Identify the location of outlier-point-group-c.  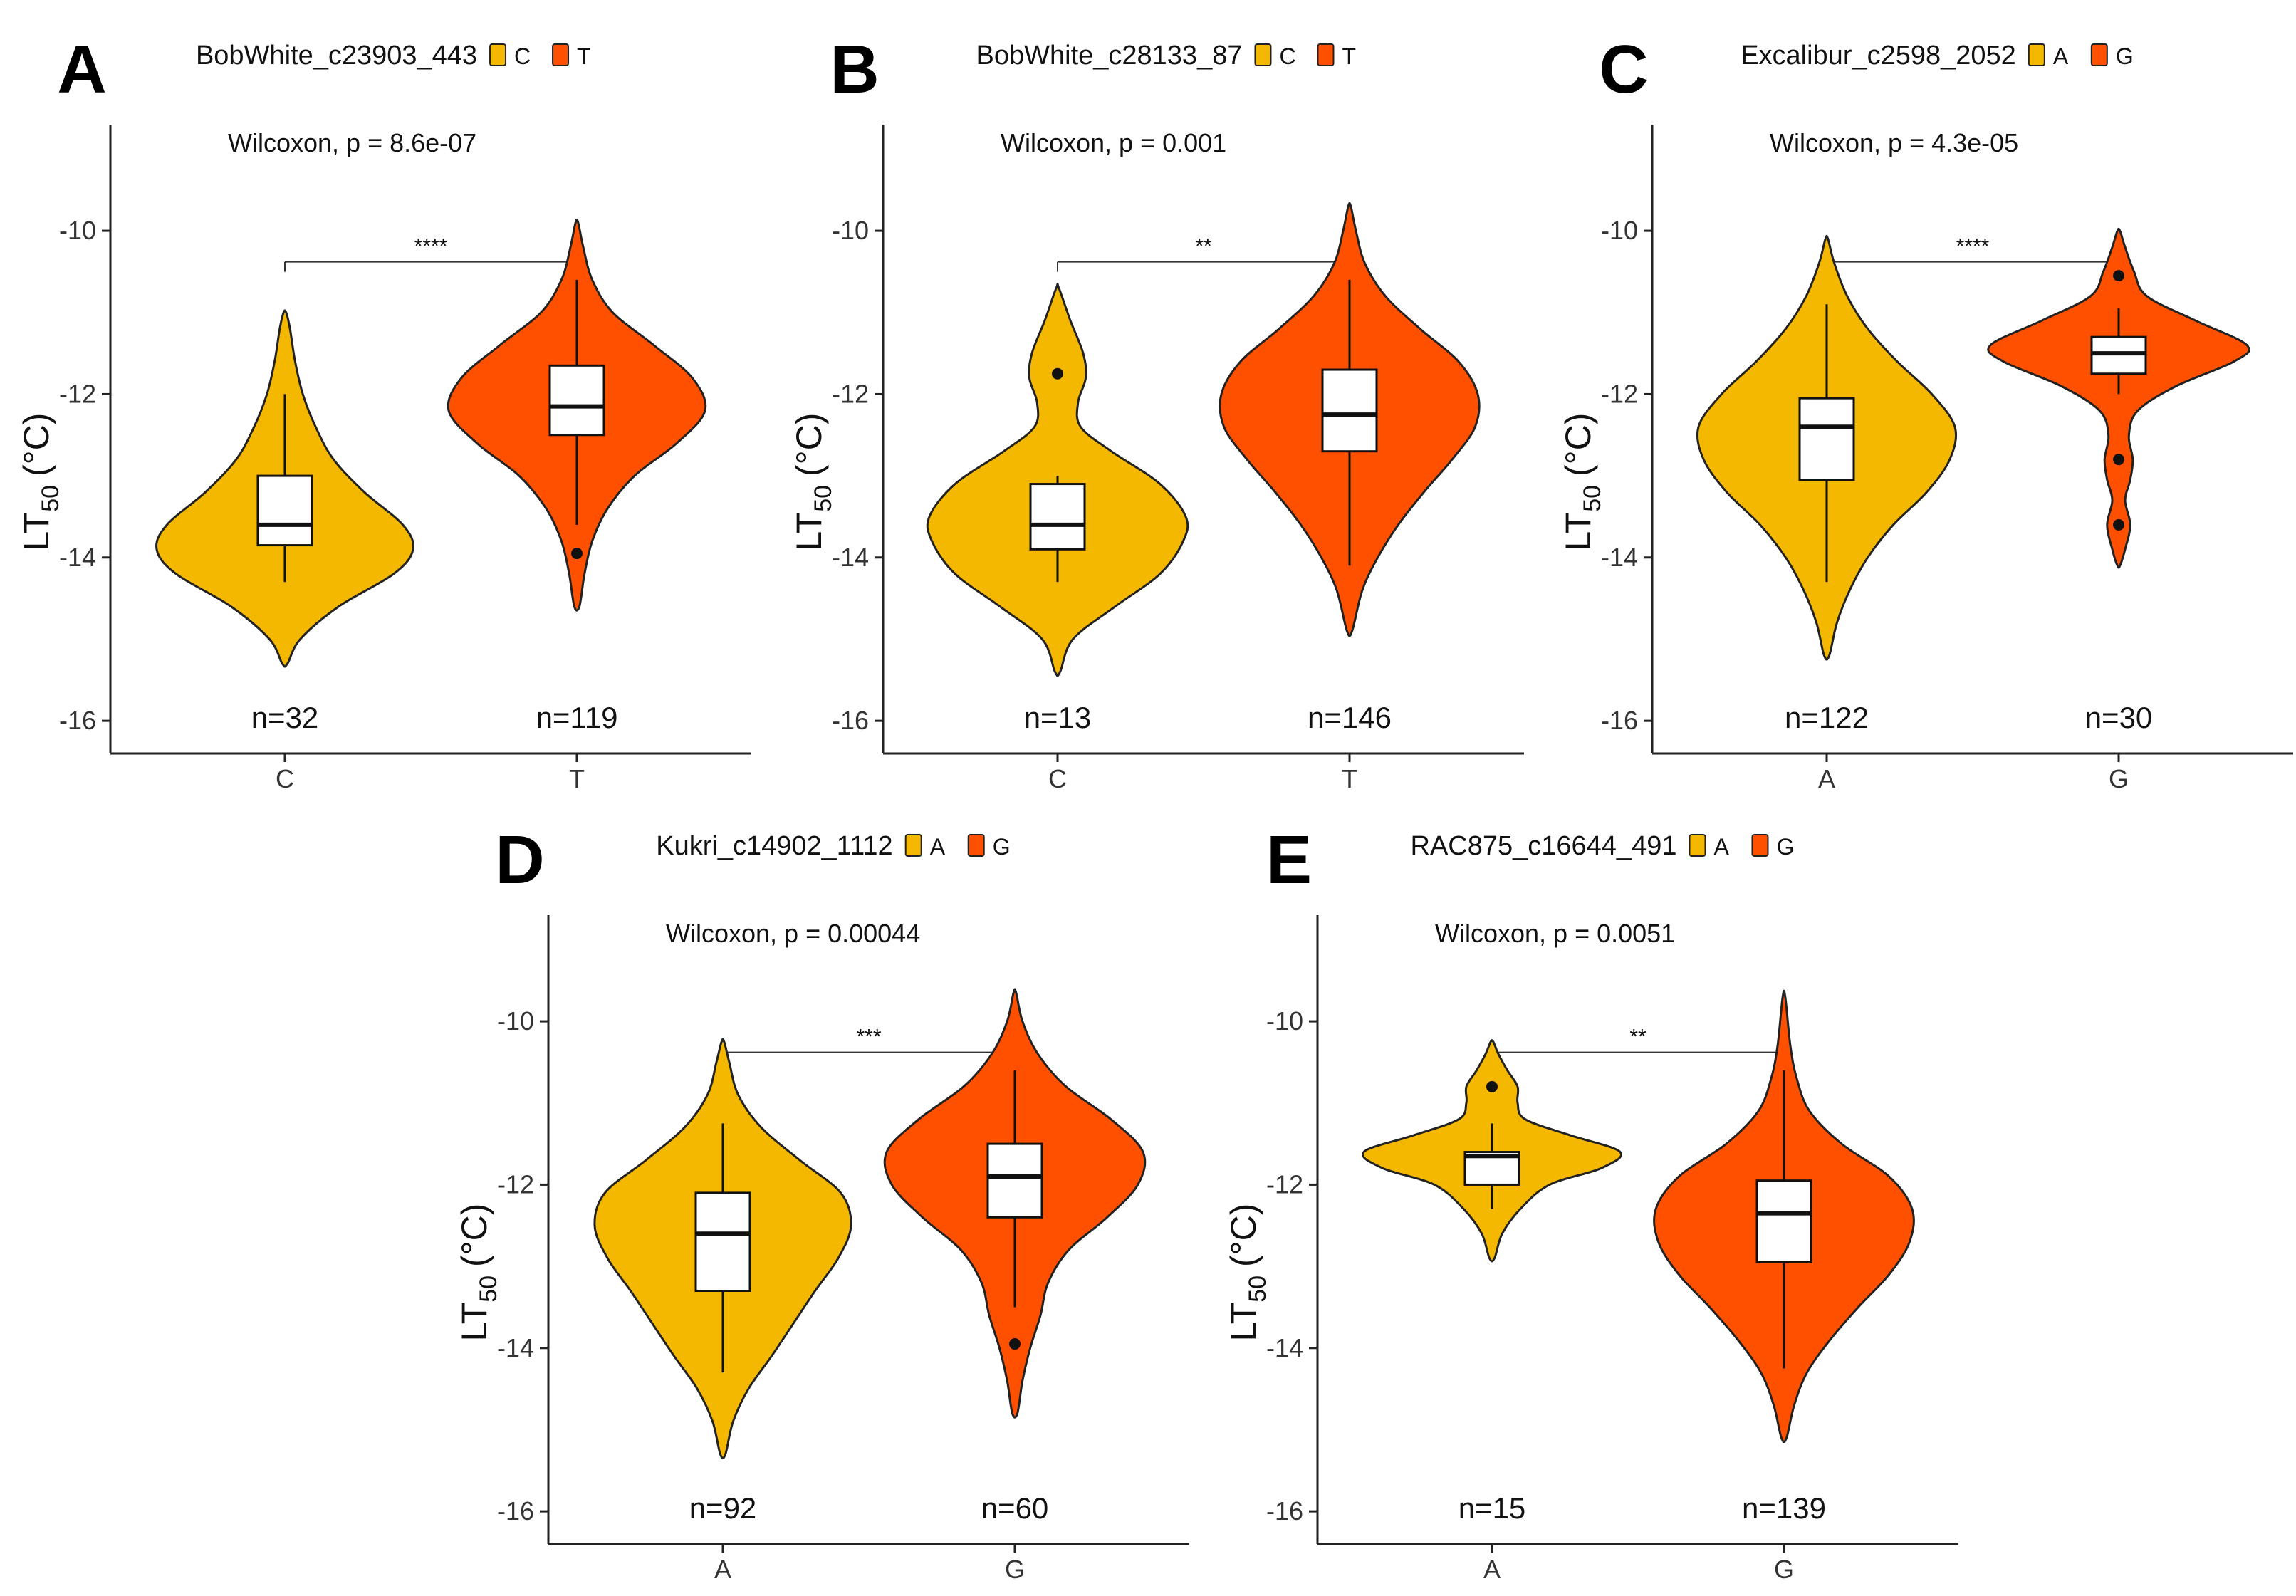
(1057, 373).